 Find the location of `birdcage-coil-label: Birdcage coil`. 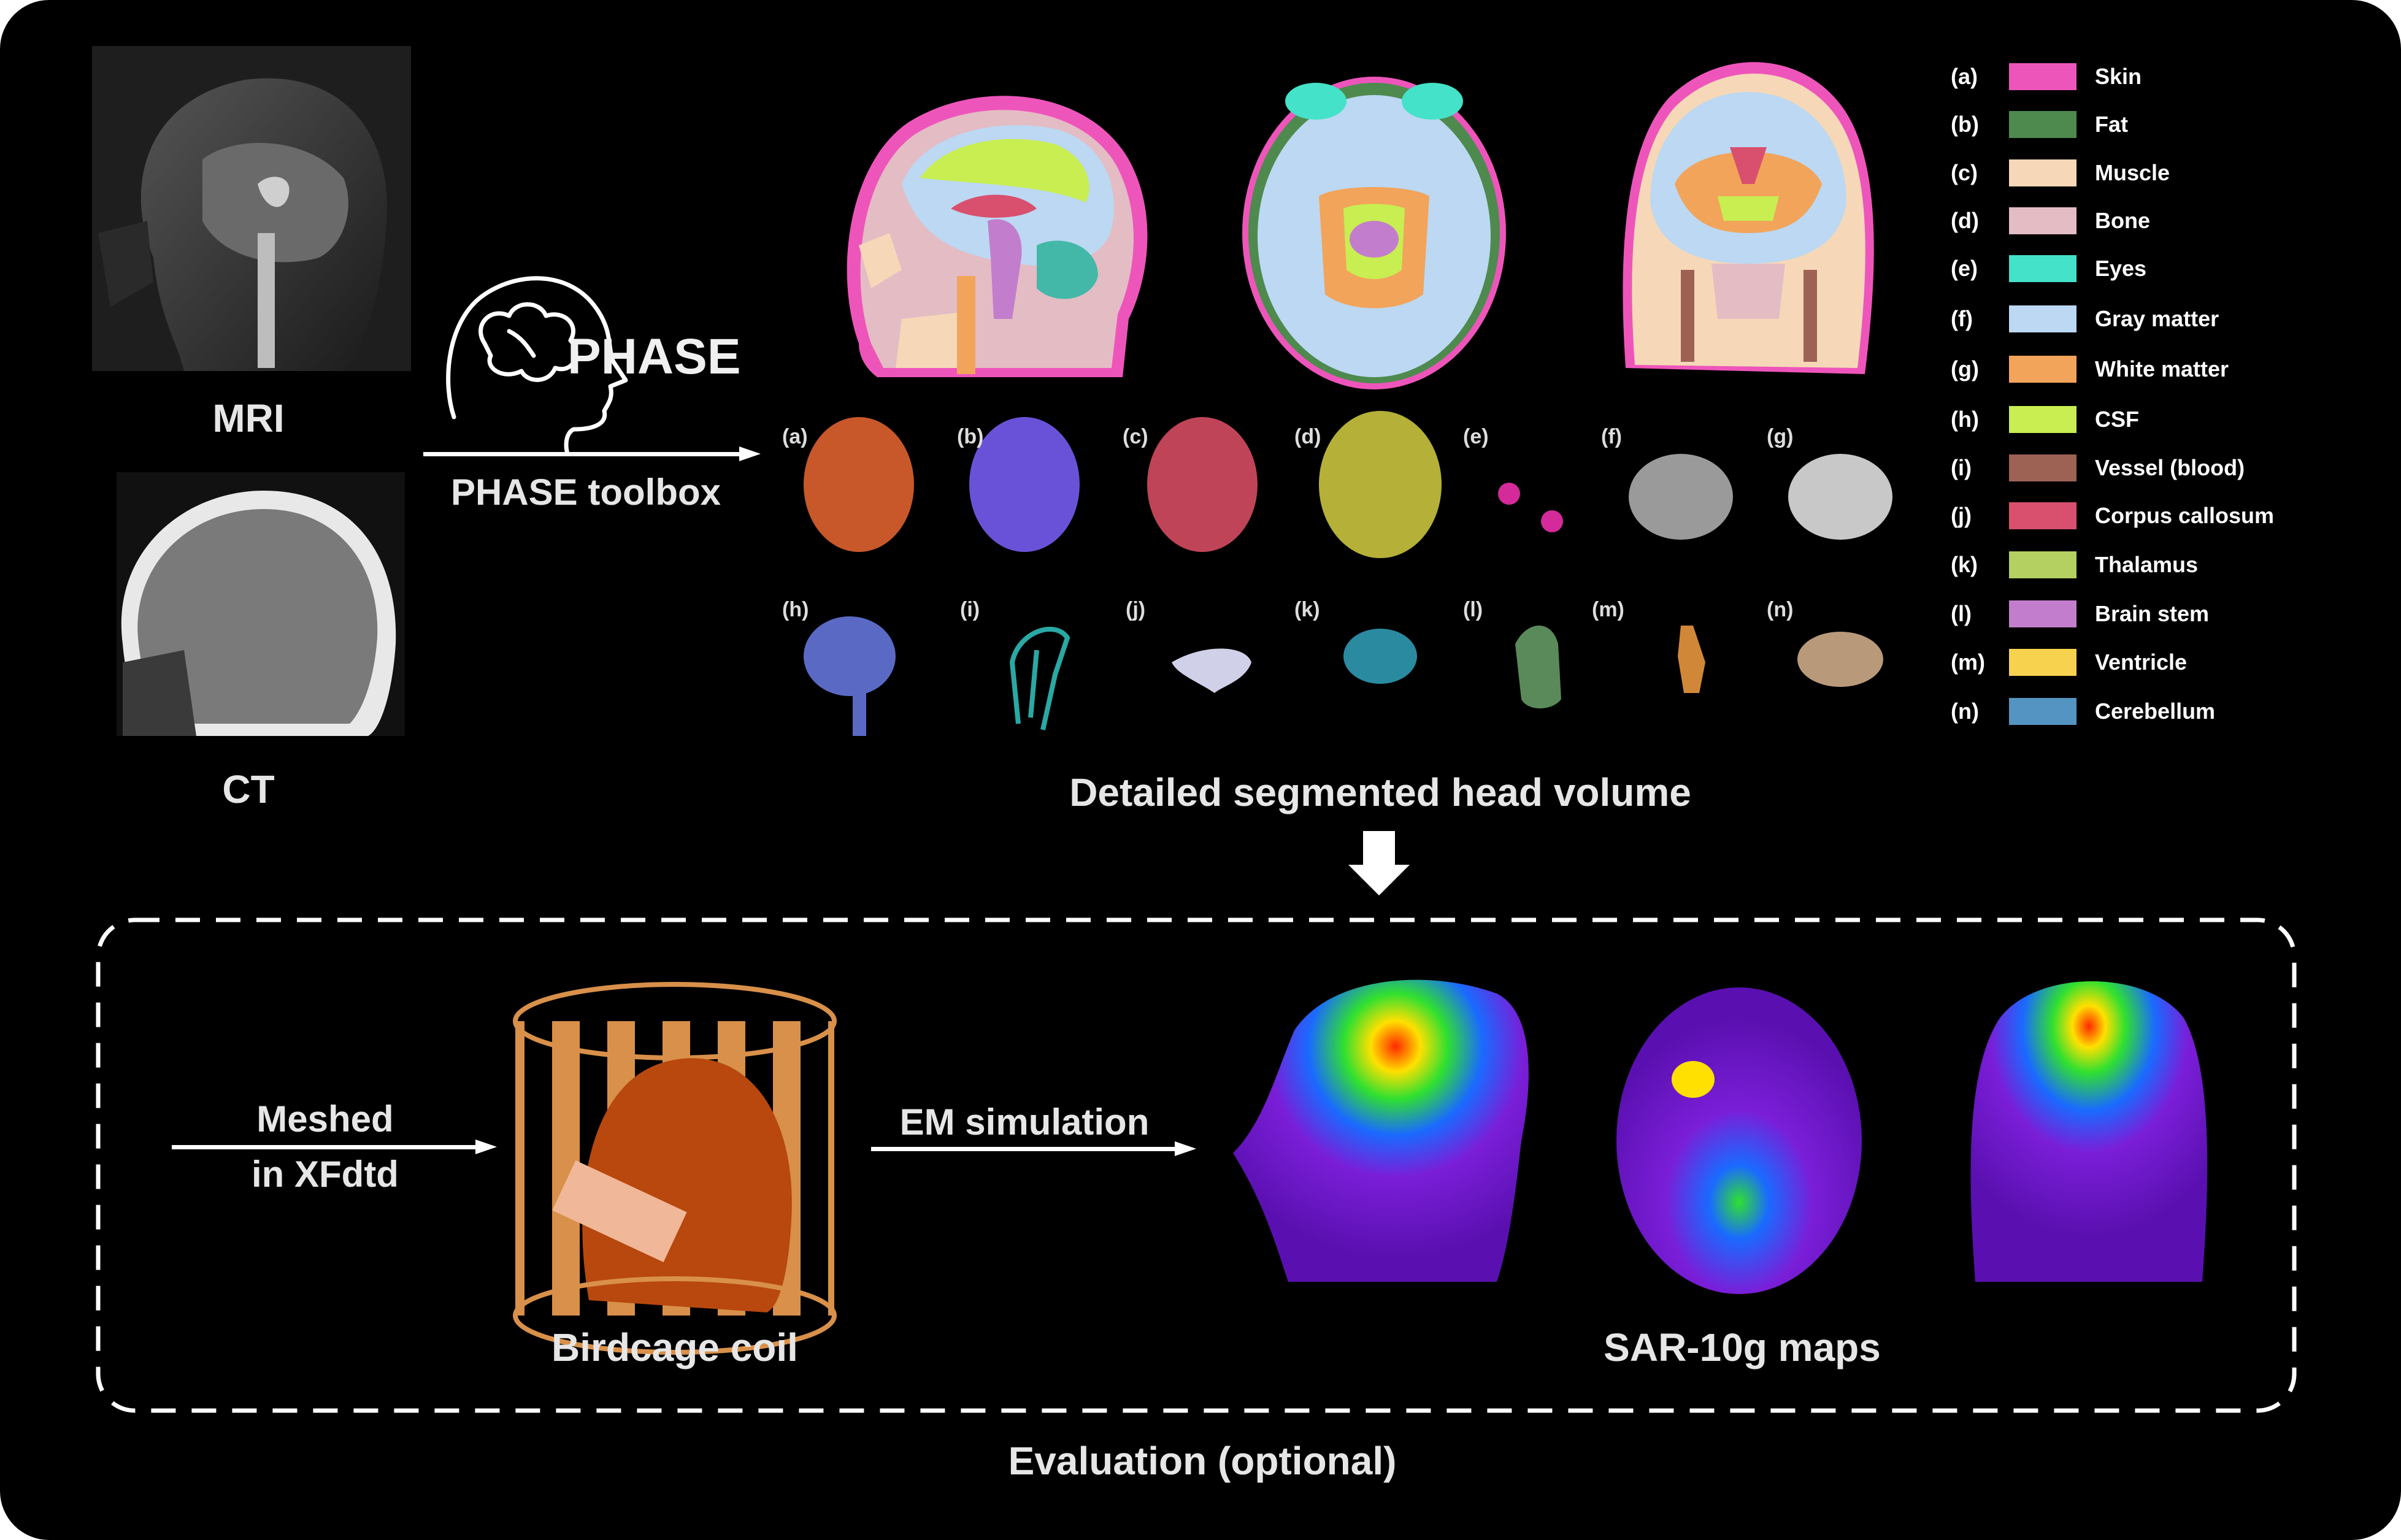

birdcage-coil-label: Birdcage coil is located at coordinates (674, 1347).